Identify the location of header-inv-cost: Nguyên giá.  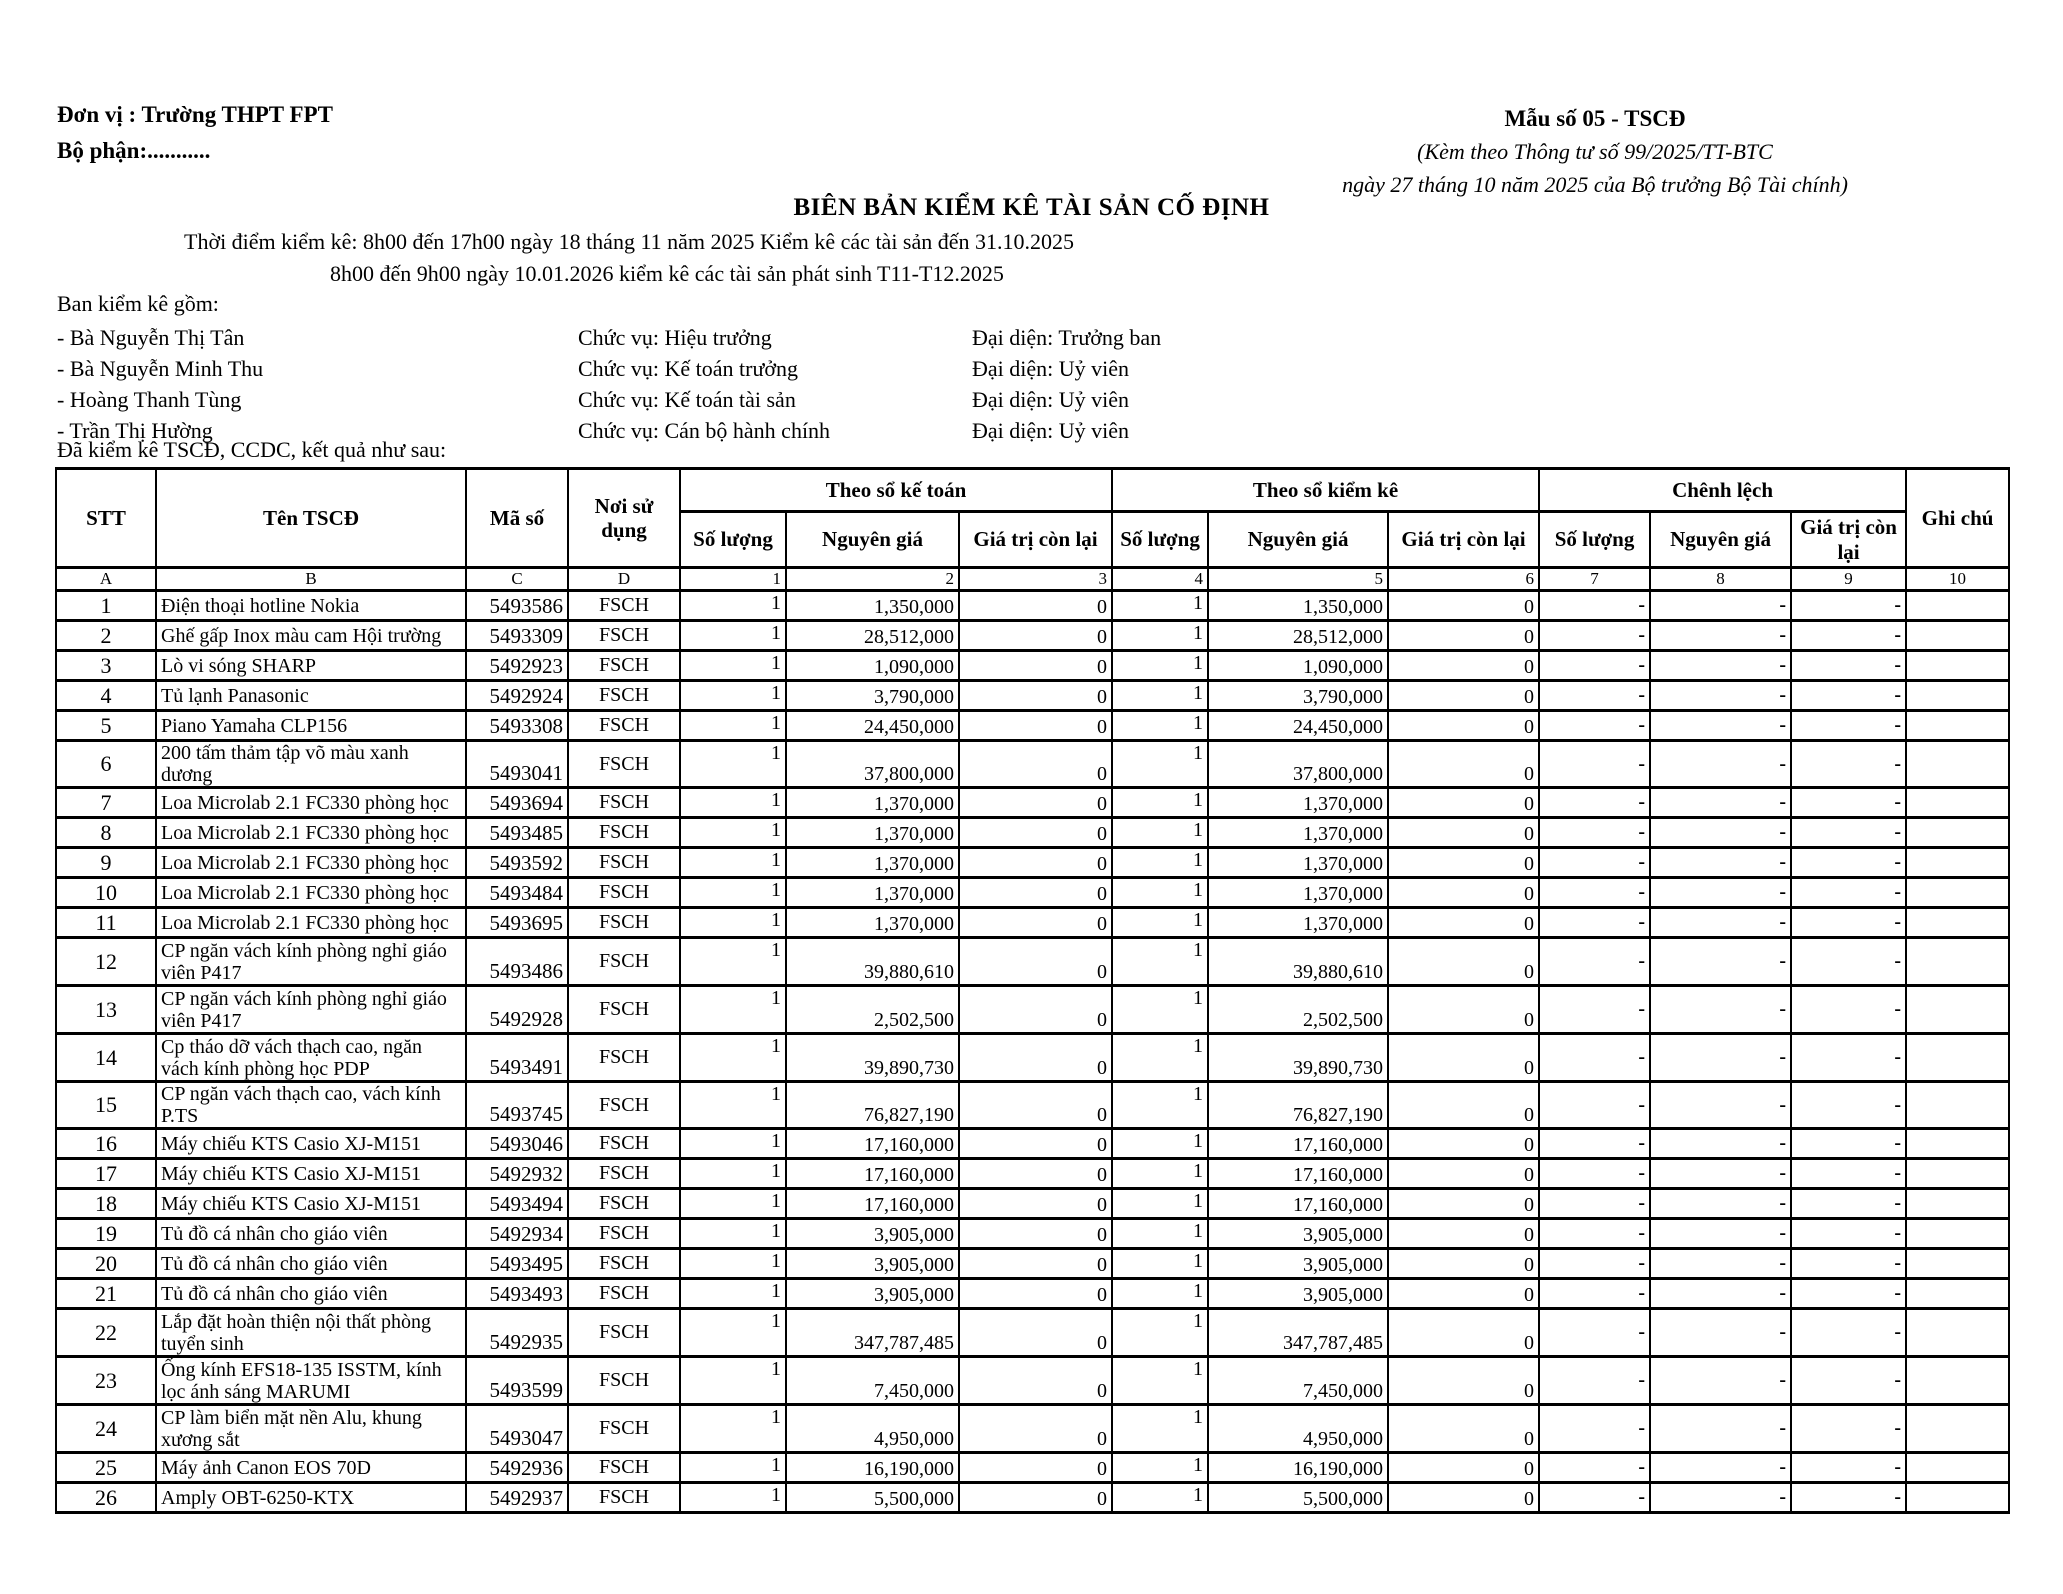
(1298, 539).